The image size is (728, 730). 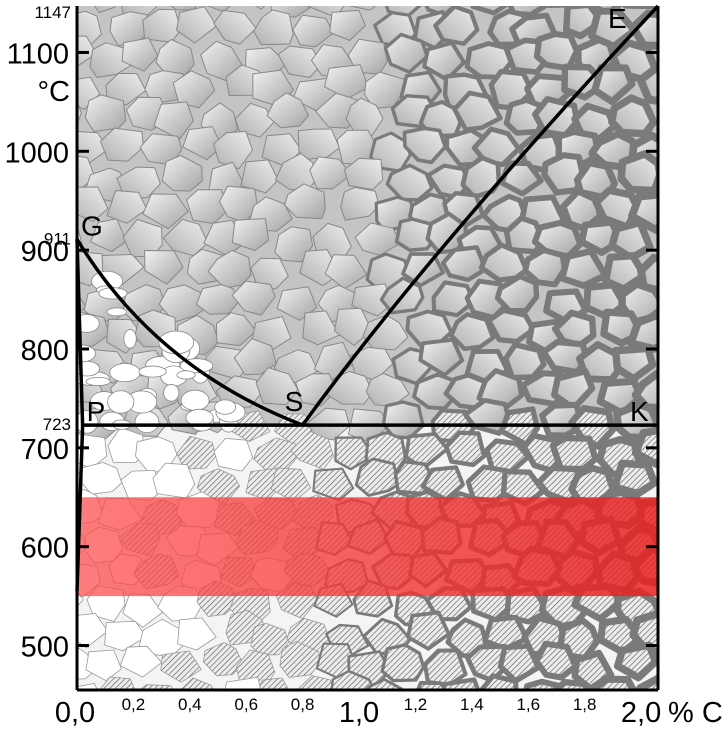 What do you see at coordinates (45, 648) in the screenshot?
I see `y-tick-label: 500` at bounding box center [45, 648].